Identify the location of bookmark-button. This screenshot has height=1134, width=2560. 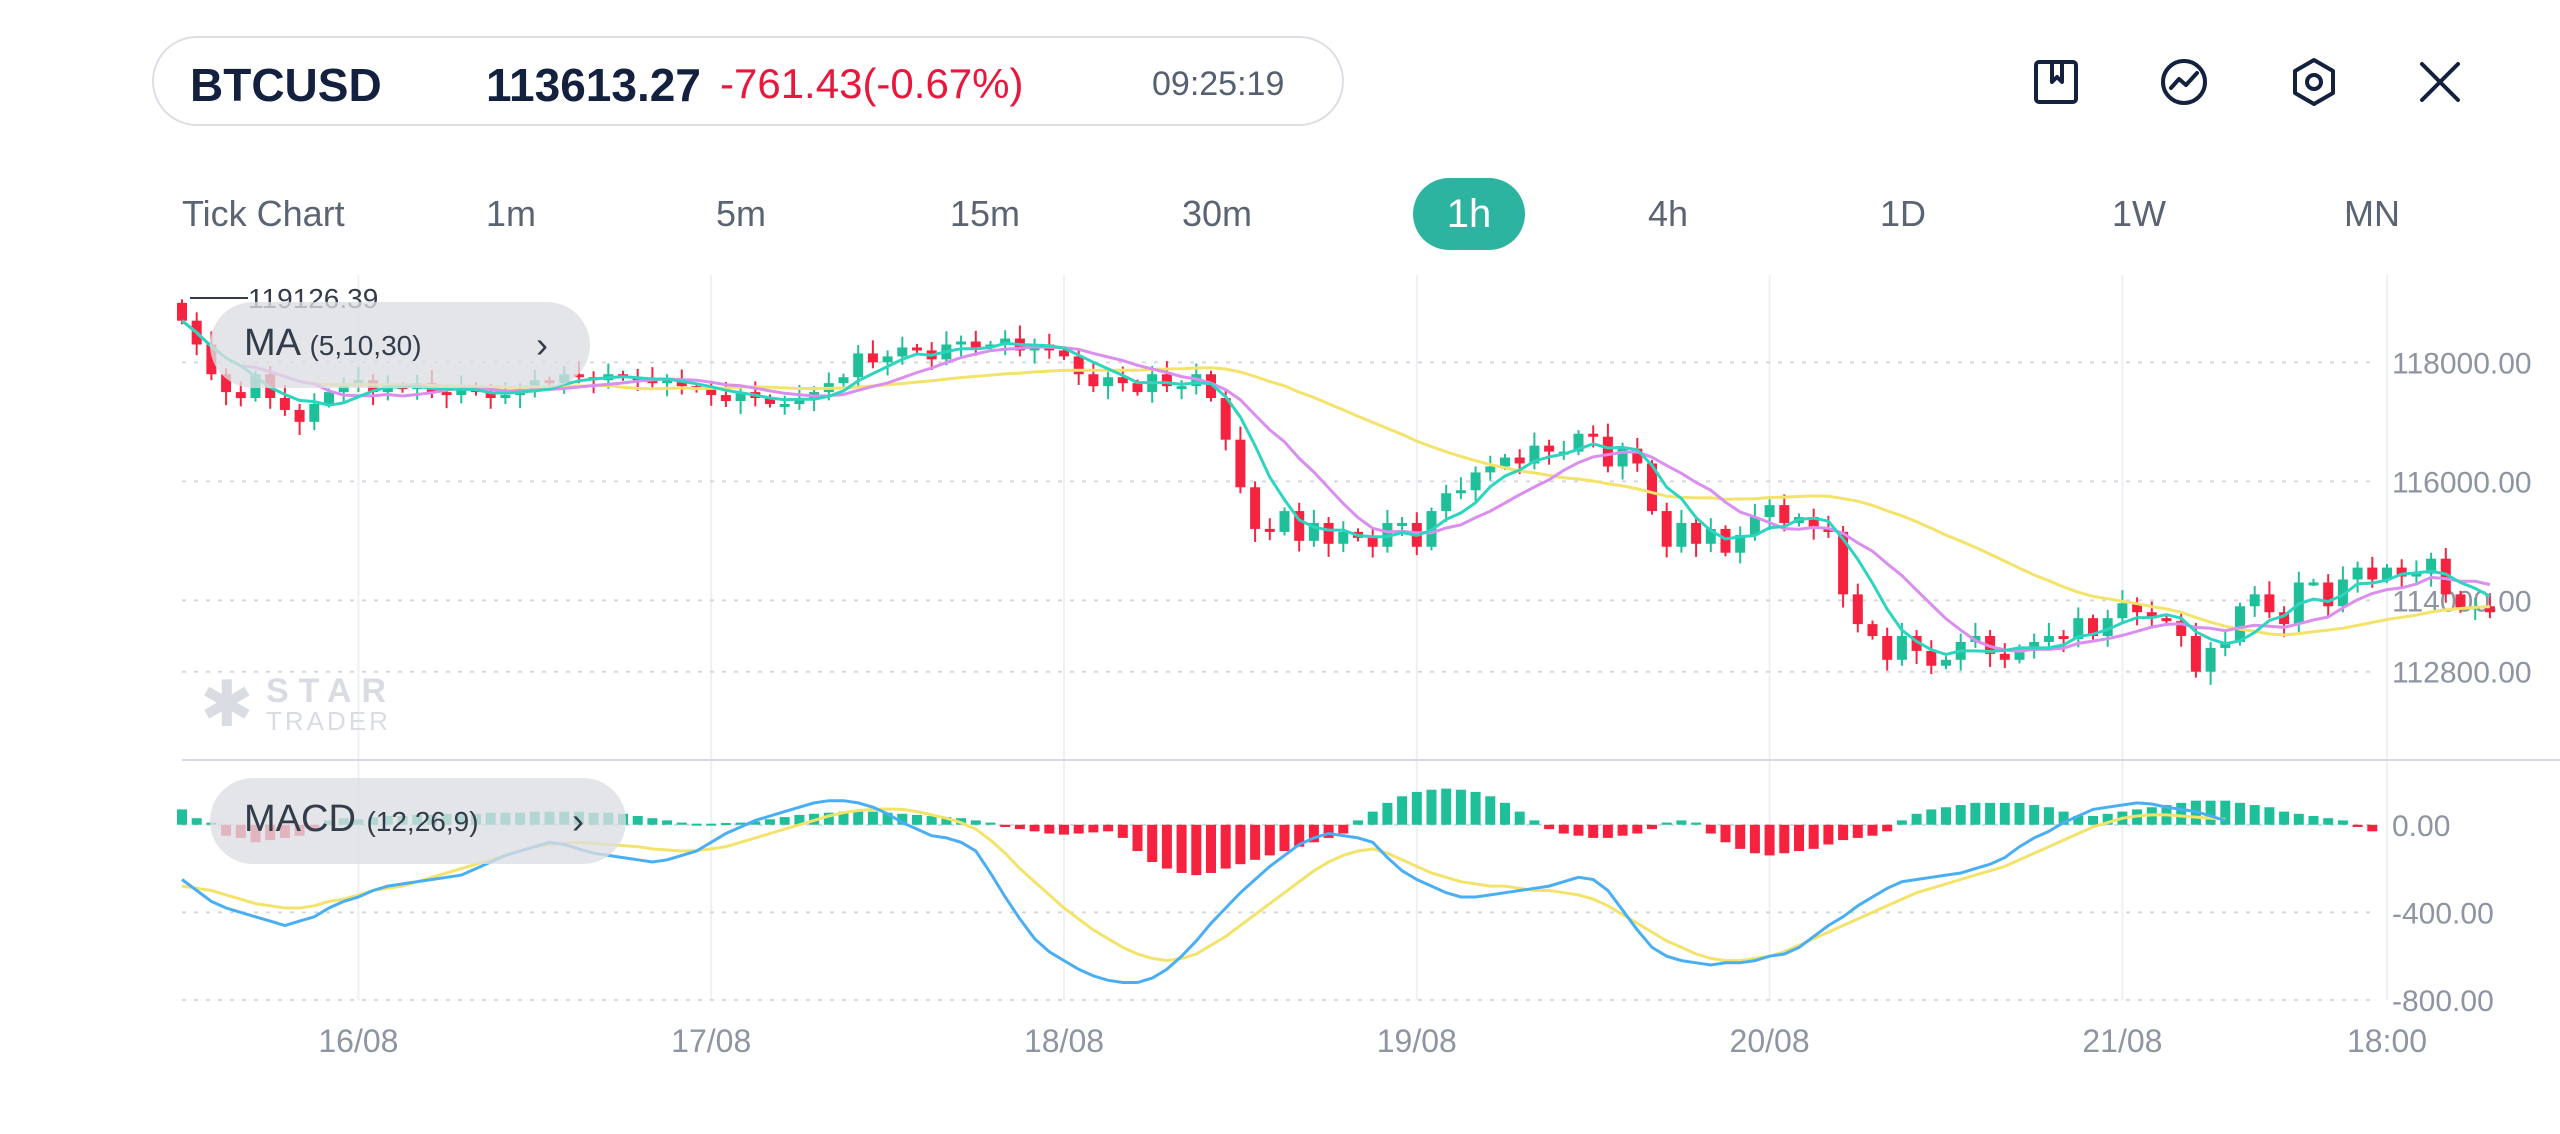
(2056, 82).